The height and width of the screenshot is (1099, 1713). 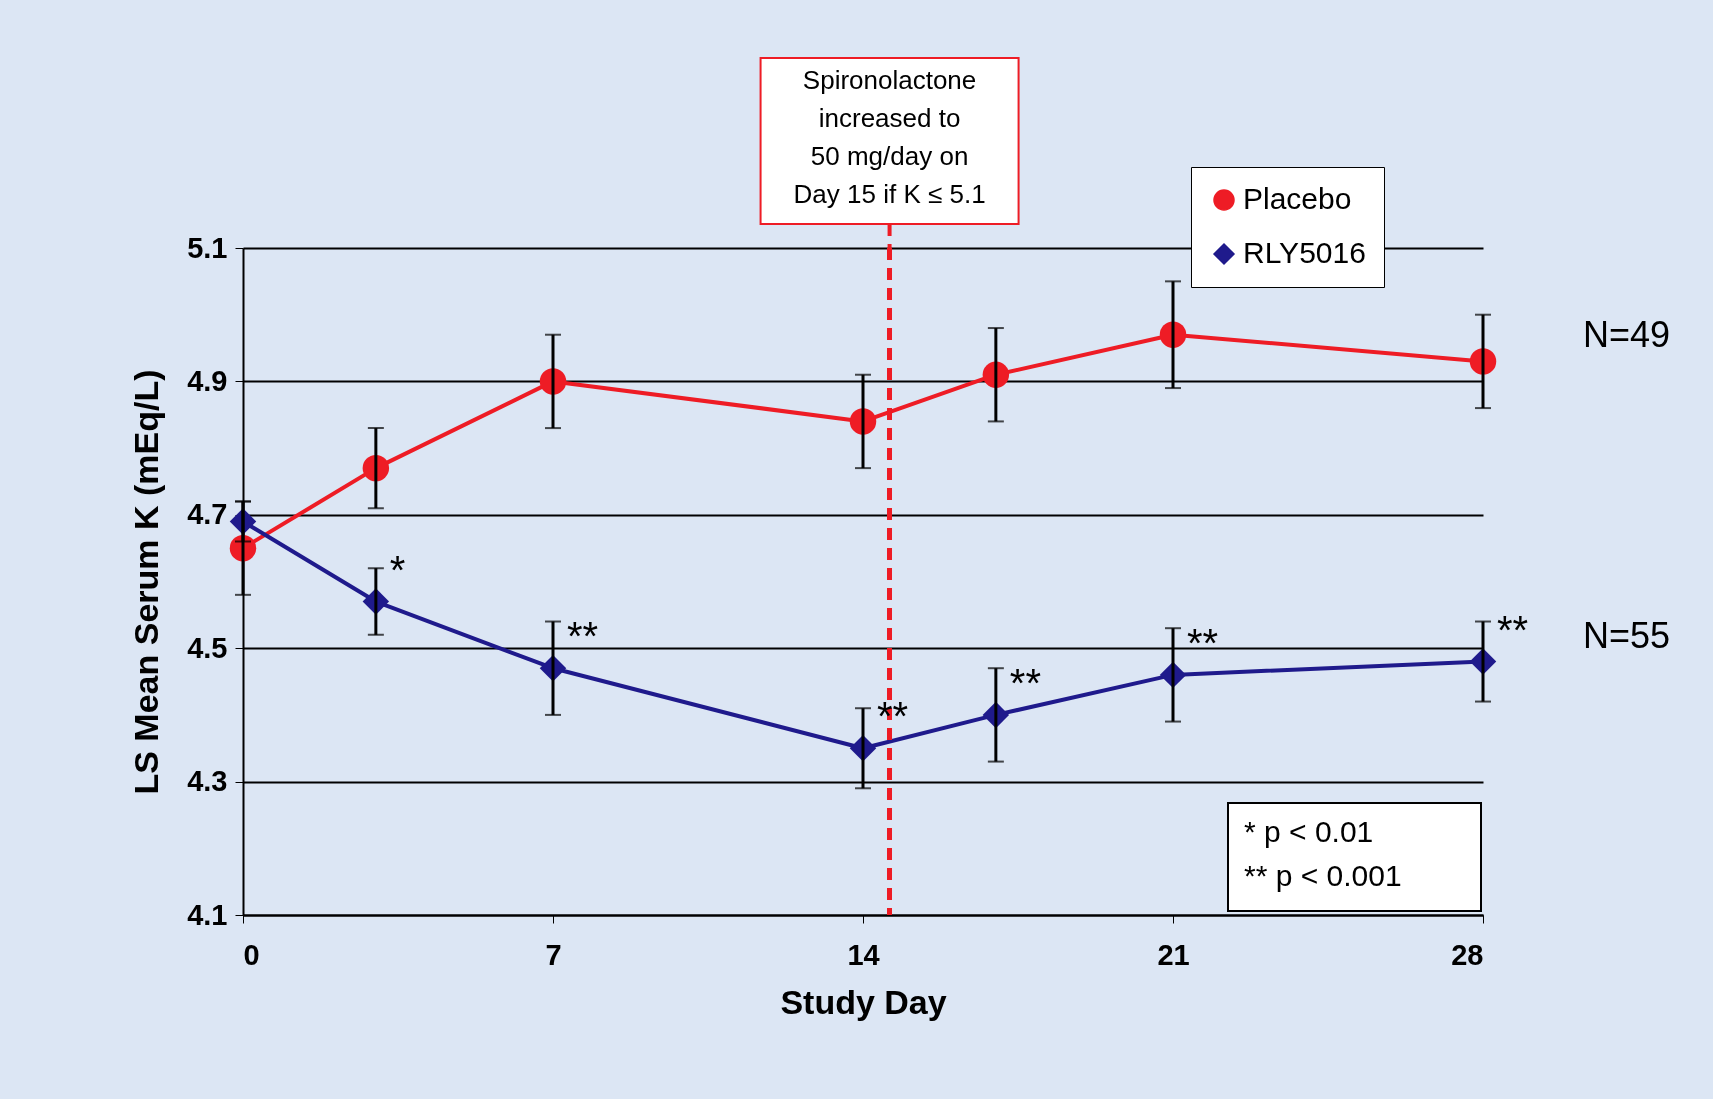 I want to click on text: N=55, so click(x=1627, y=635).